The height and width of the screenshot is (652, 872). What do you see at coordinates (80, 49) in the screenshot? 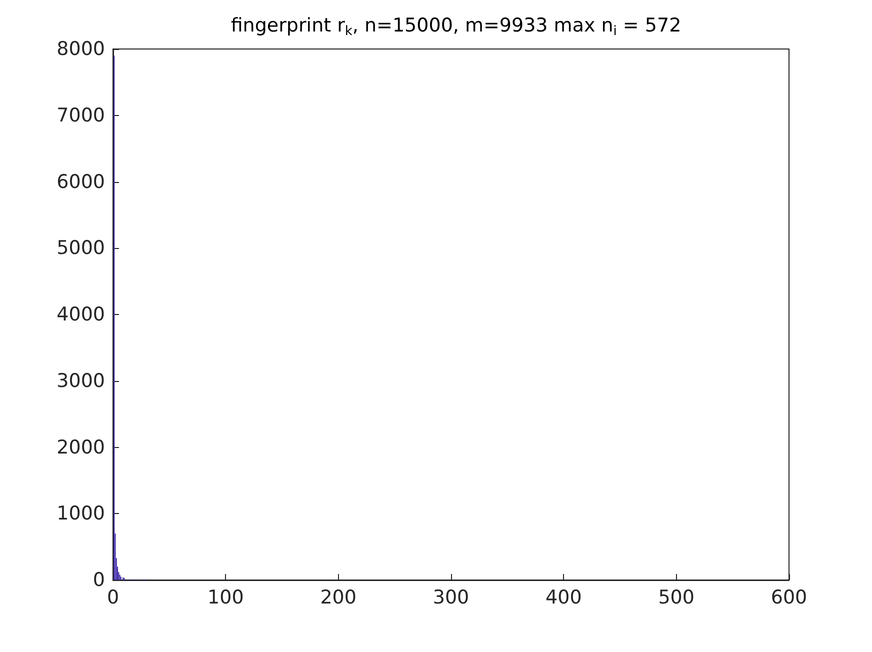
I see `y-tick-label: 8000` at bounding box center [80, 49].